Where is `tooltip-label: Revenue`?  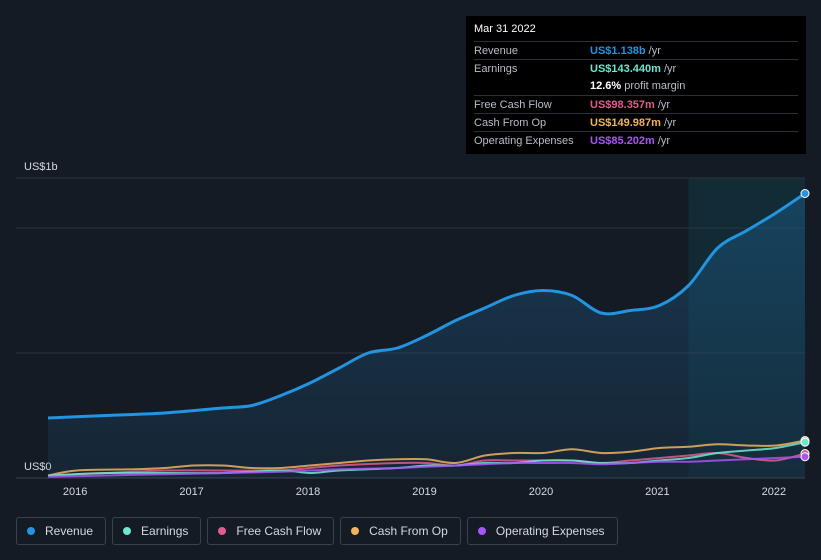 tooltip-label: Revenue is located at coordinates (496, 50).